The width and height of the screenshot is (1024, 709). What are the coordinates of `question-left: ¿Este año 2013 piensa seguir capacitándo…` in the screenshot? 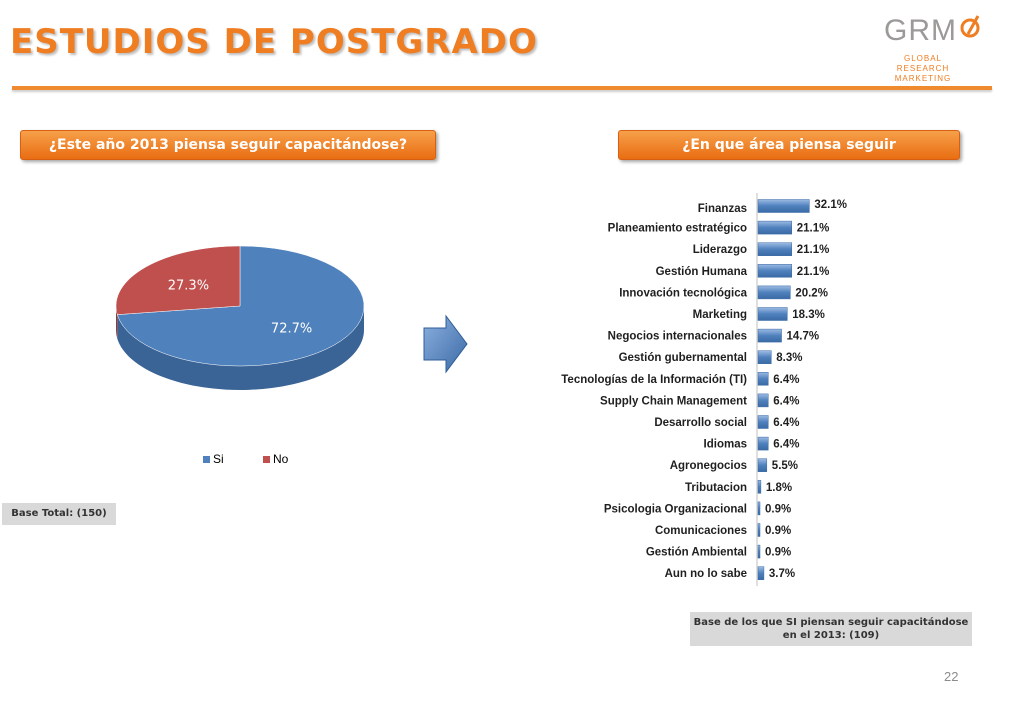 It's located at (228, 145).